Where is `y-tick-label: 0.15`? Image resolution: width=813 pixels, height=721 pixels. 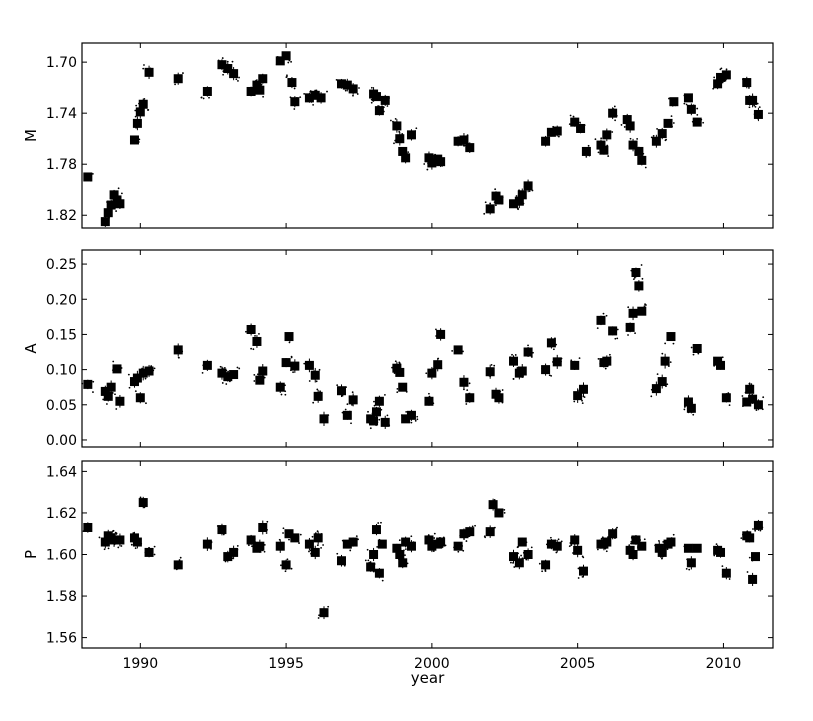
y-tick-label: 0.15 is located at coordinates (61, 335).